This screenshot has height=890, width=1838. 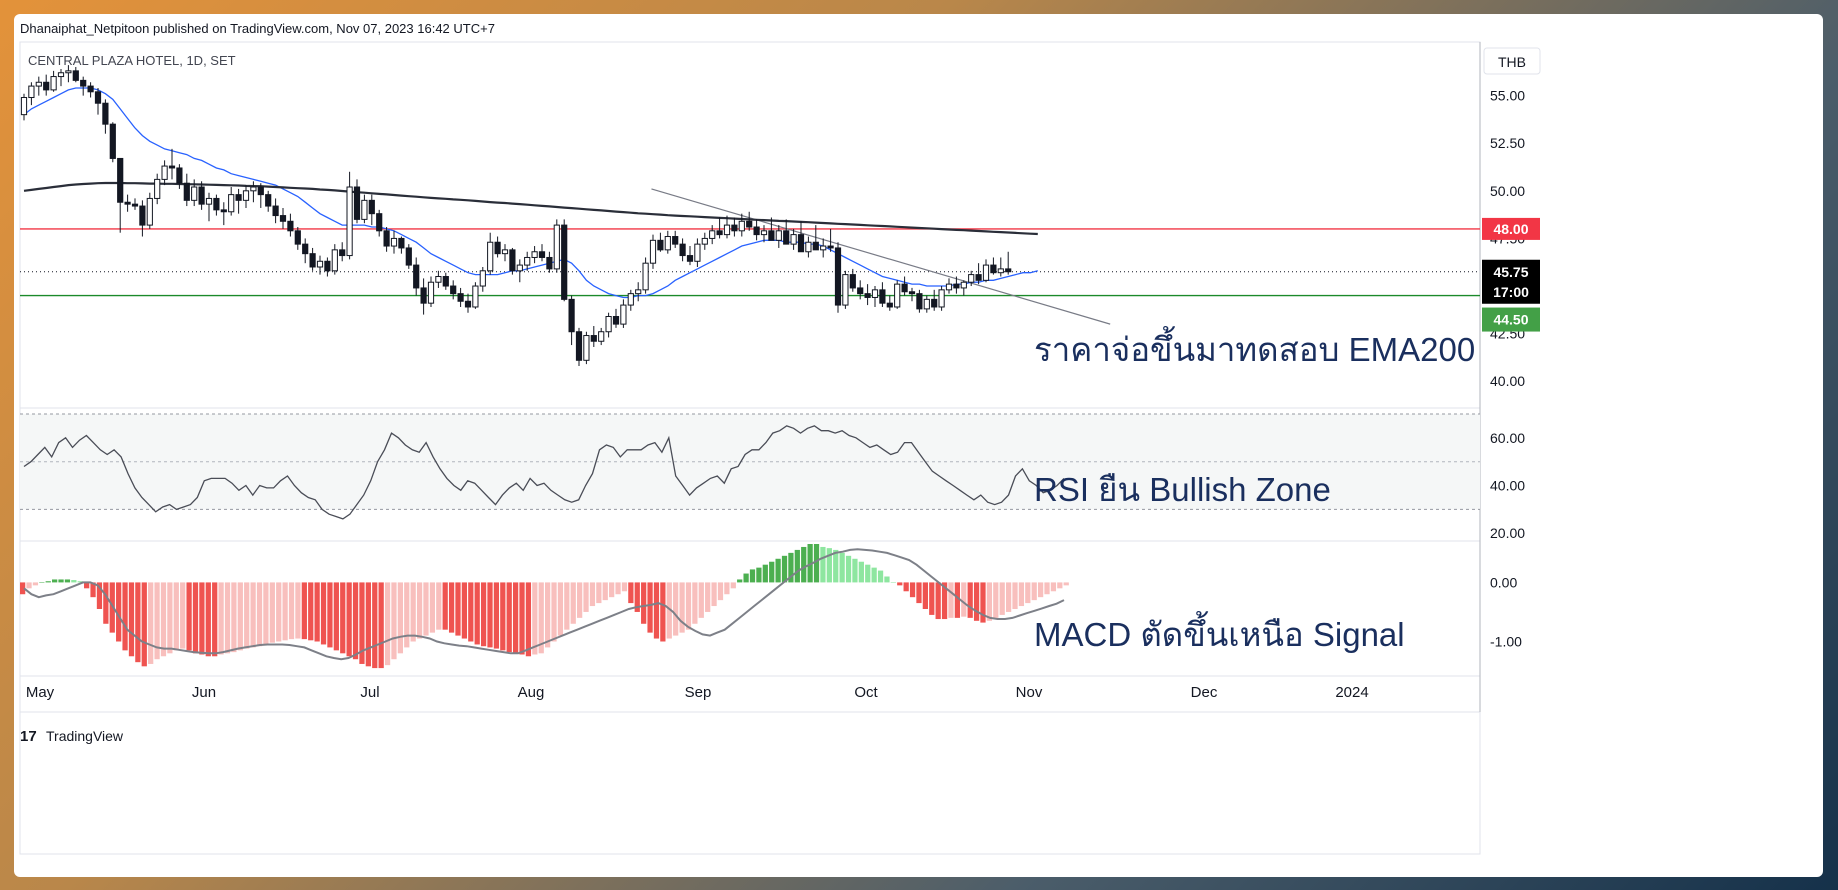 I want to click on macd-line-macd, so click(x=544, y=604).